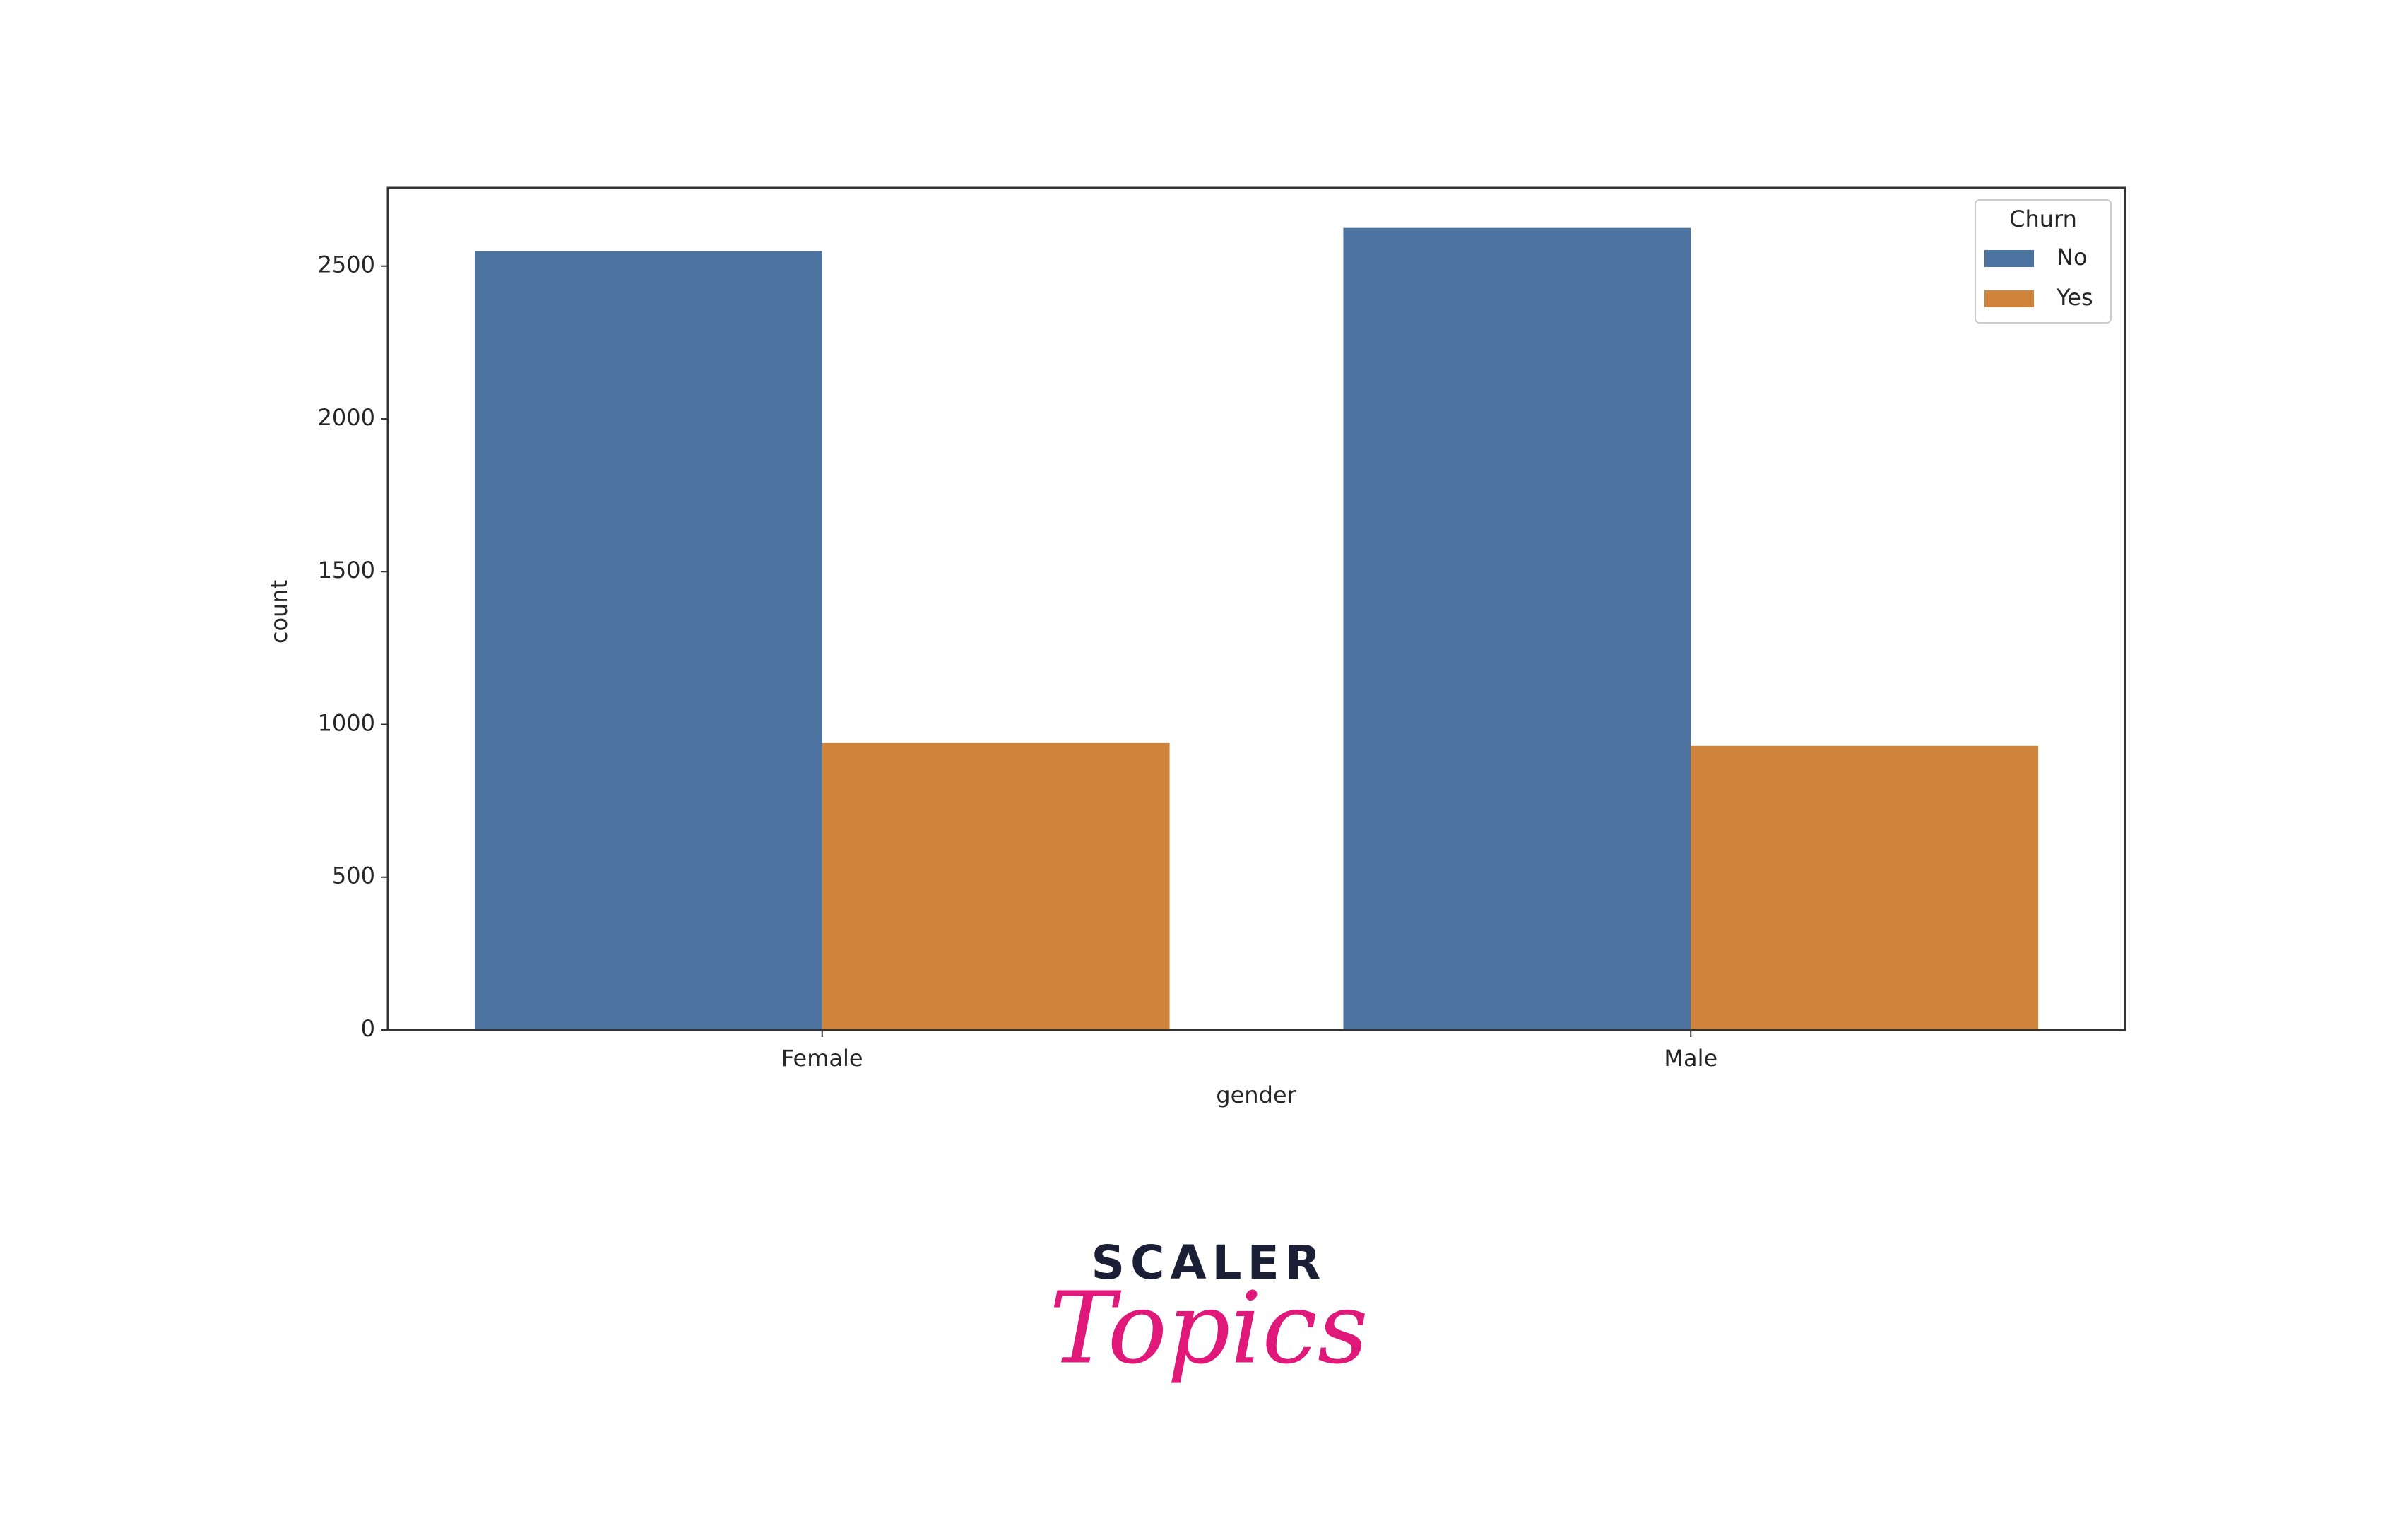 Image resolution: width=2402 pixels, height=1540 pixels. I want to click on y-tick-label: 2000, so click(346, 417).